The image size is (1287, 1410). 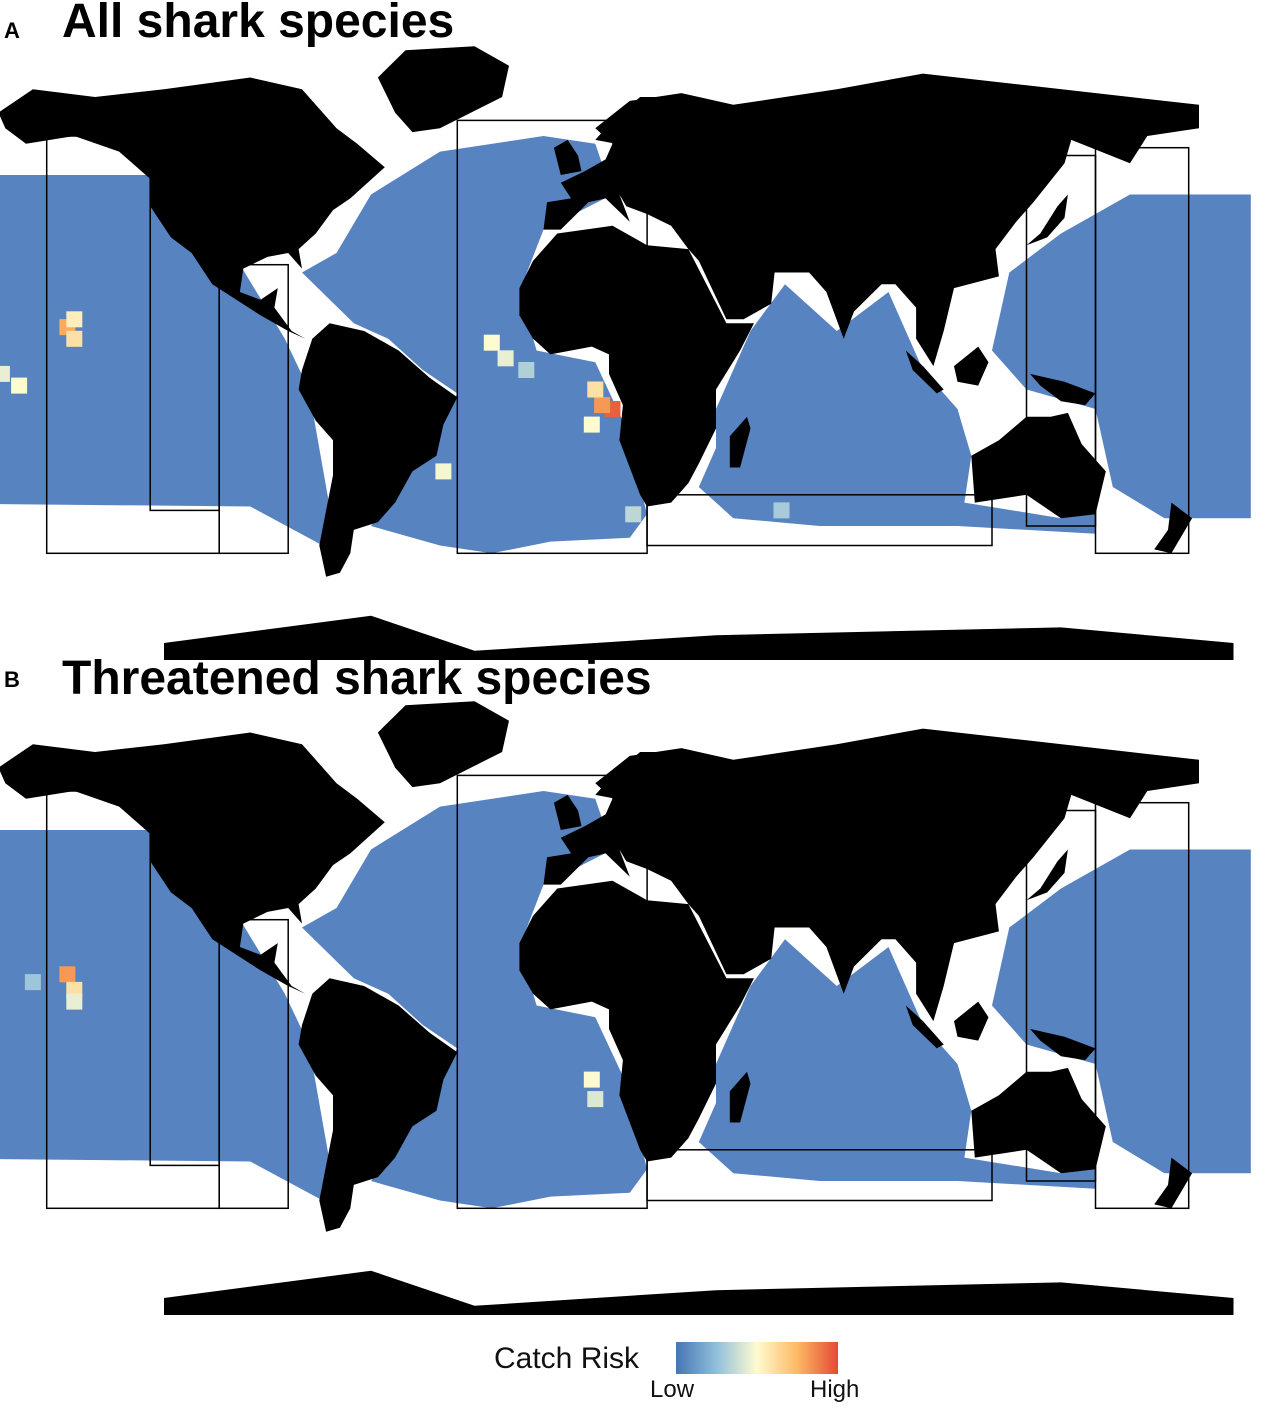 I want to click on catch-risk-legend: Catch Risk Low High, so click(x=690, y=1370).